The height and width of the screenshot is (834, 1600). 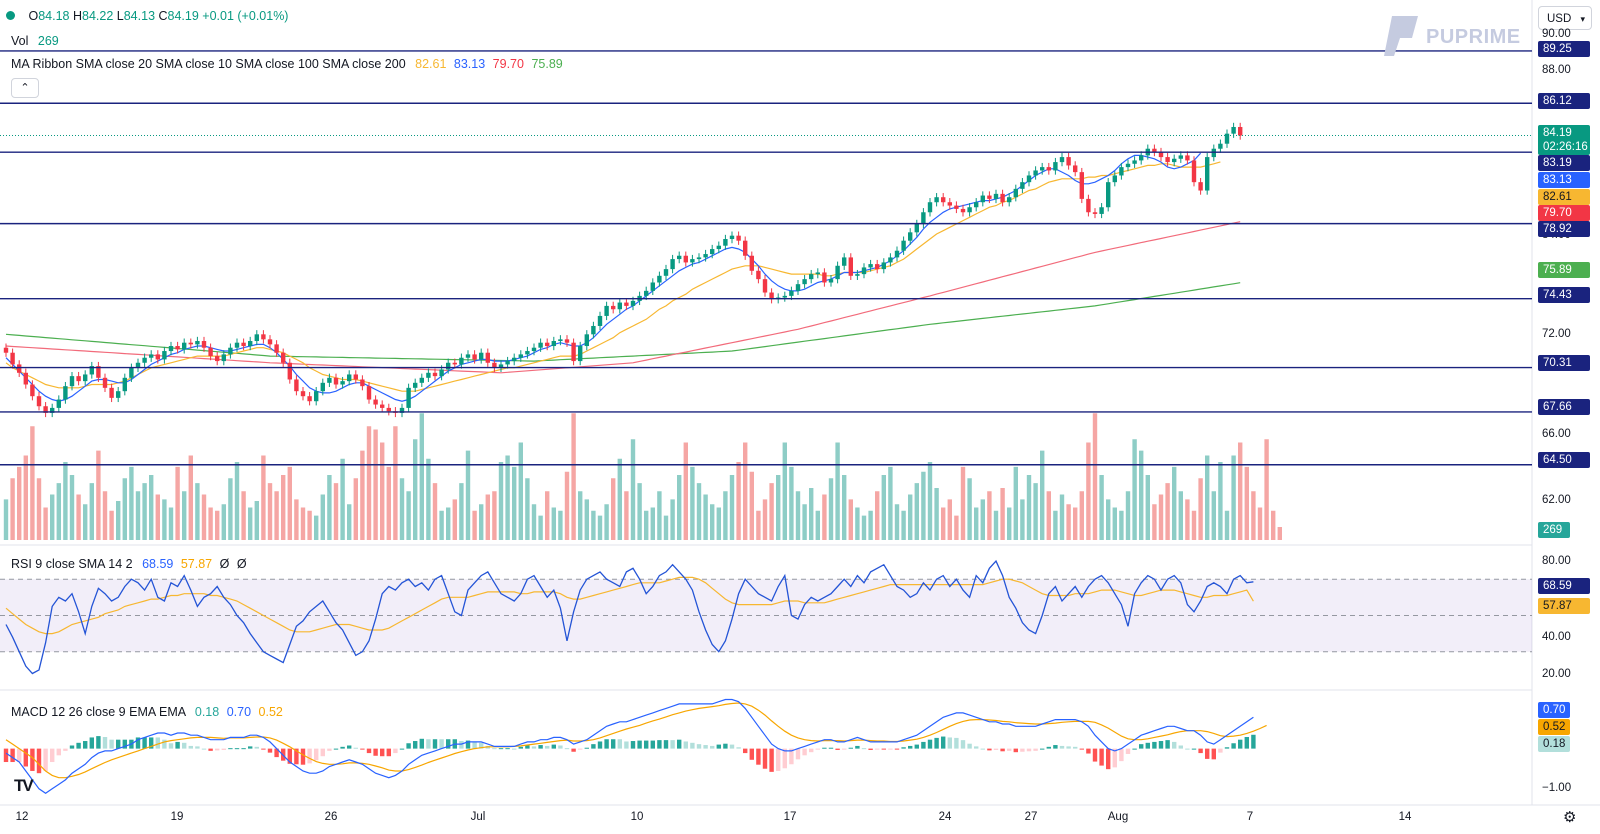 What do you see at coordinates (1564, 229) in the screenshot?
I see `level-label: 78.92` at bounding box center [1564, 229].